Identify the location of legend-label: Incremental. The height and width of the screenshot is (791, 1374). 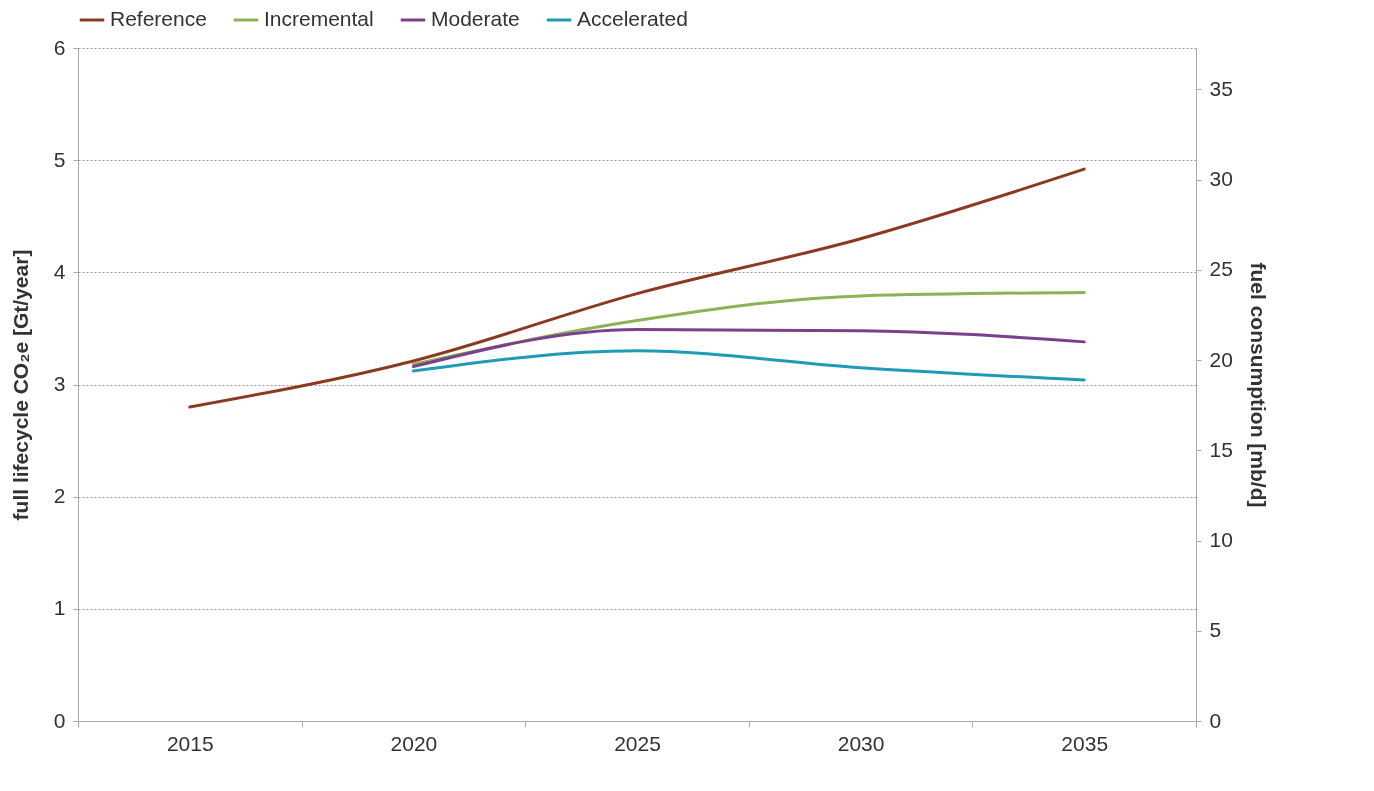
(319, 18).